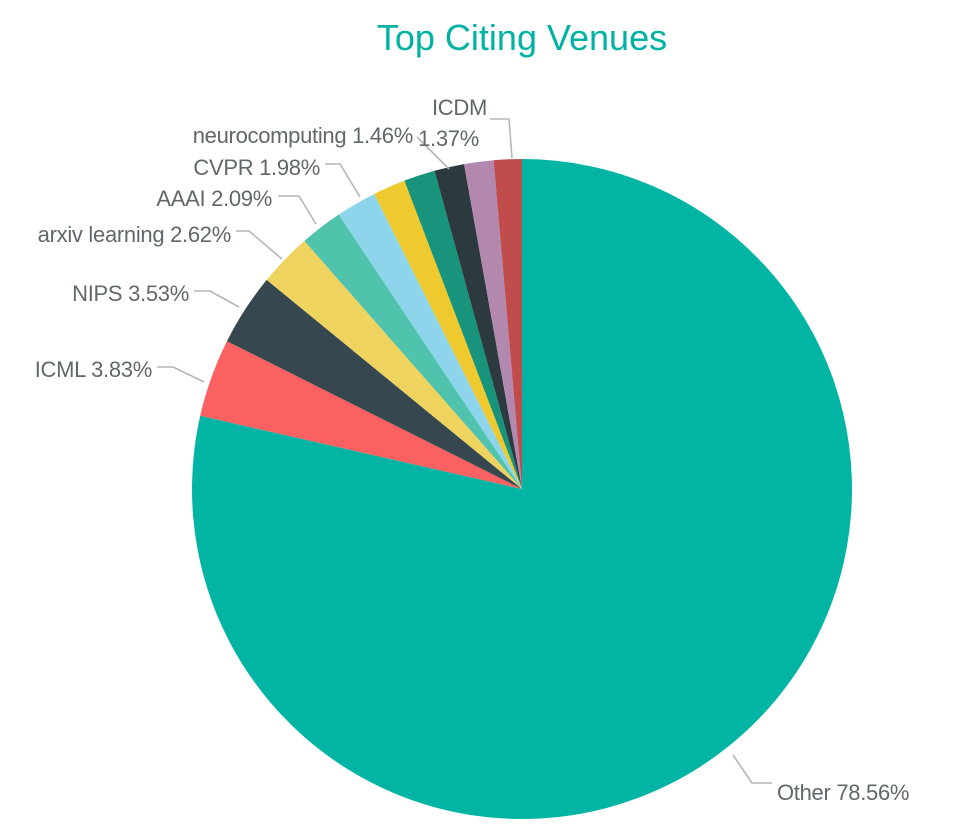  Describe the element at coordinates (217, 299) in the screenshot. I see `leader-line-nips` at that location.